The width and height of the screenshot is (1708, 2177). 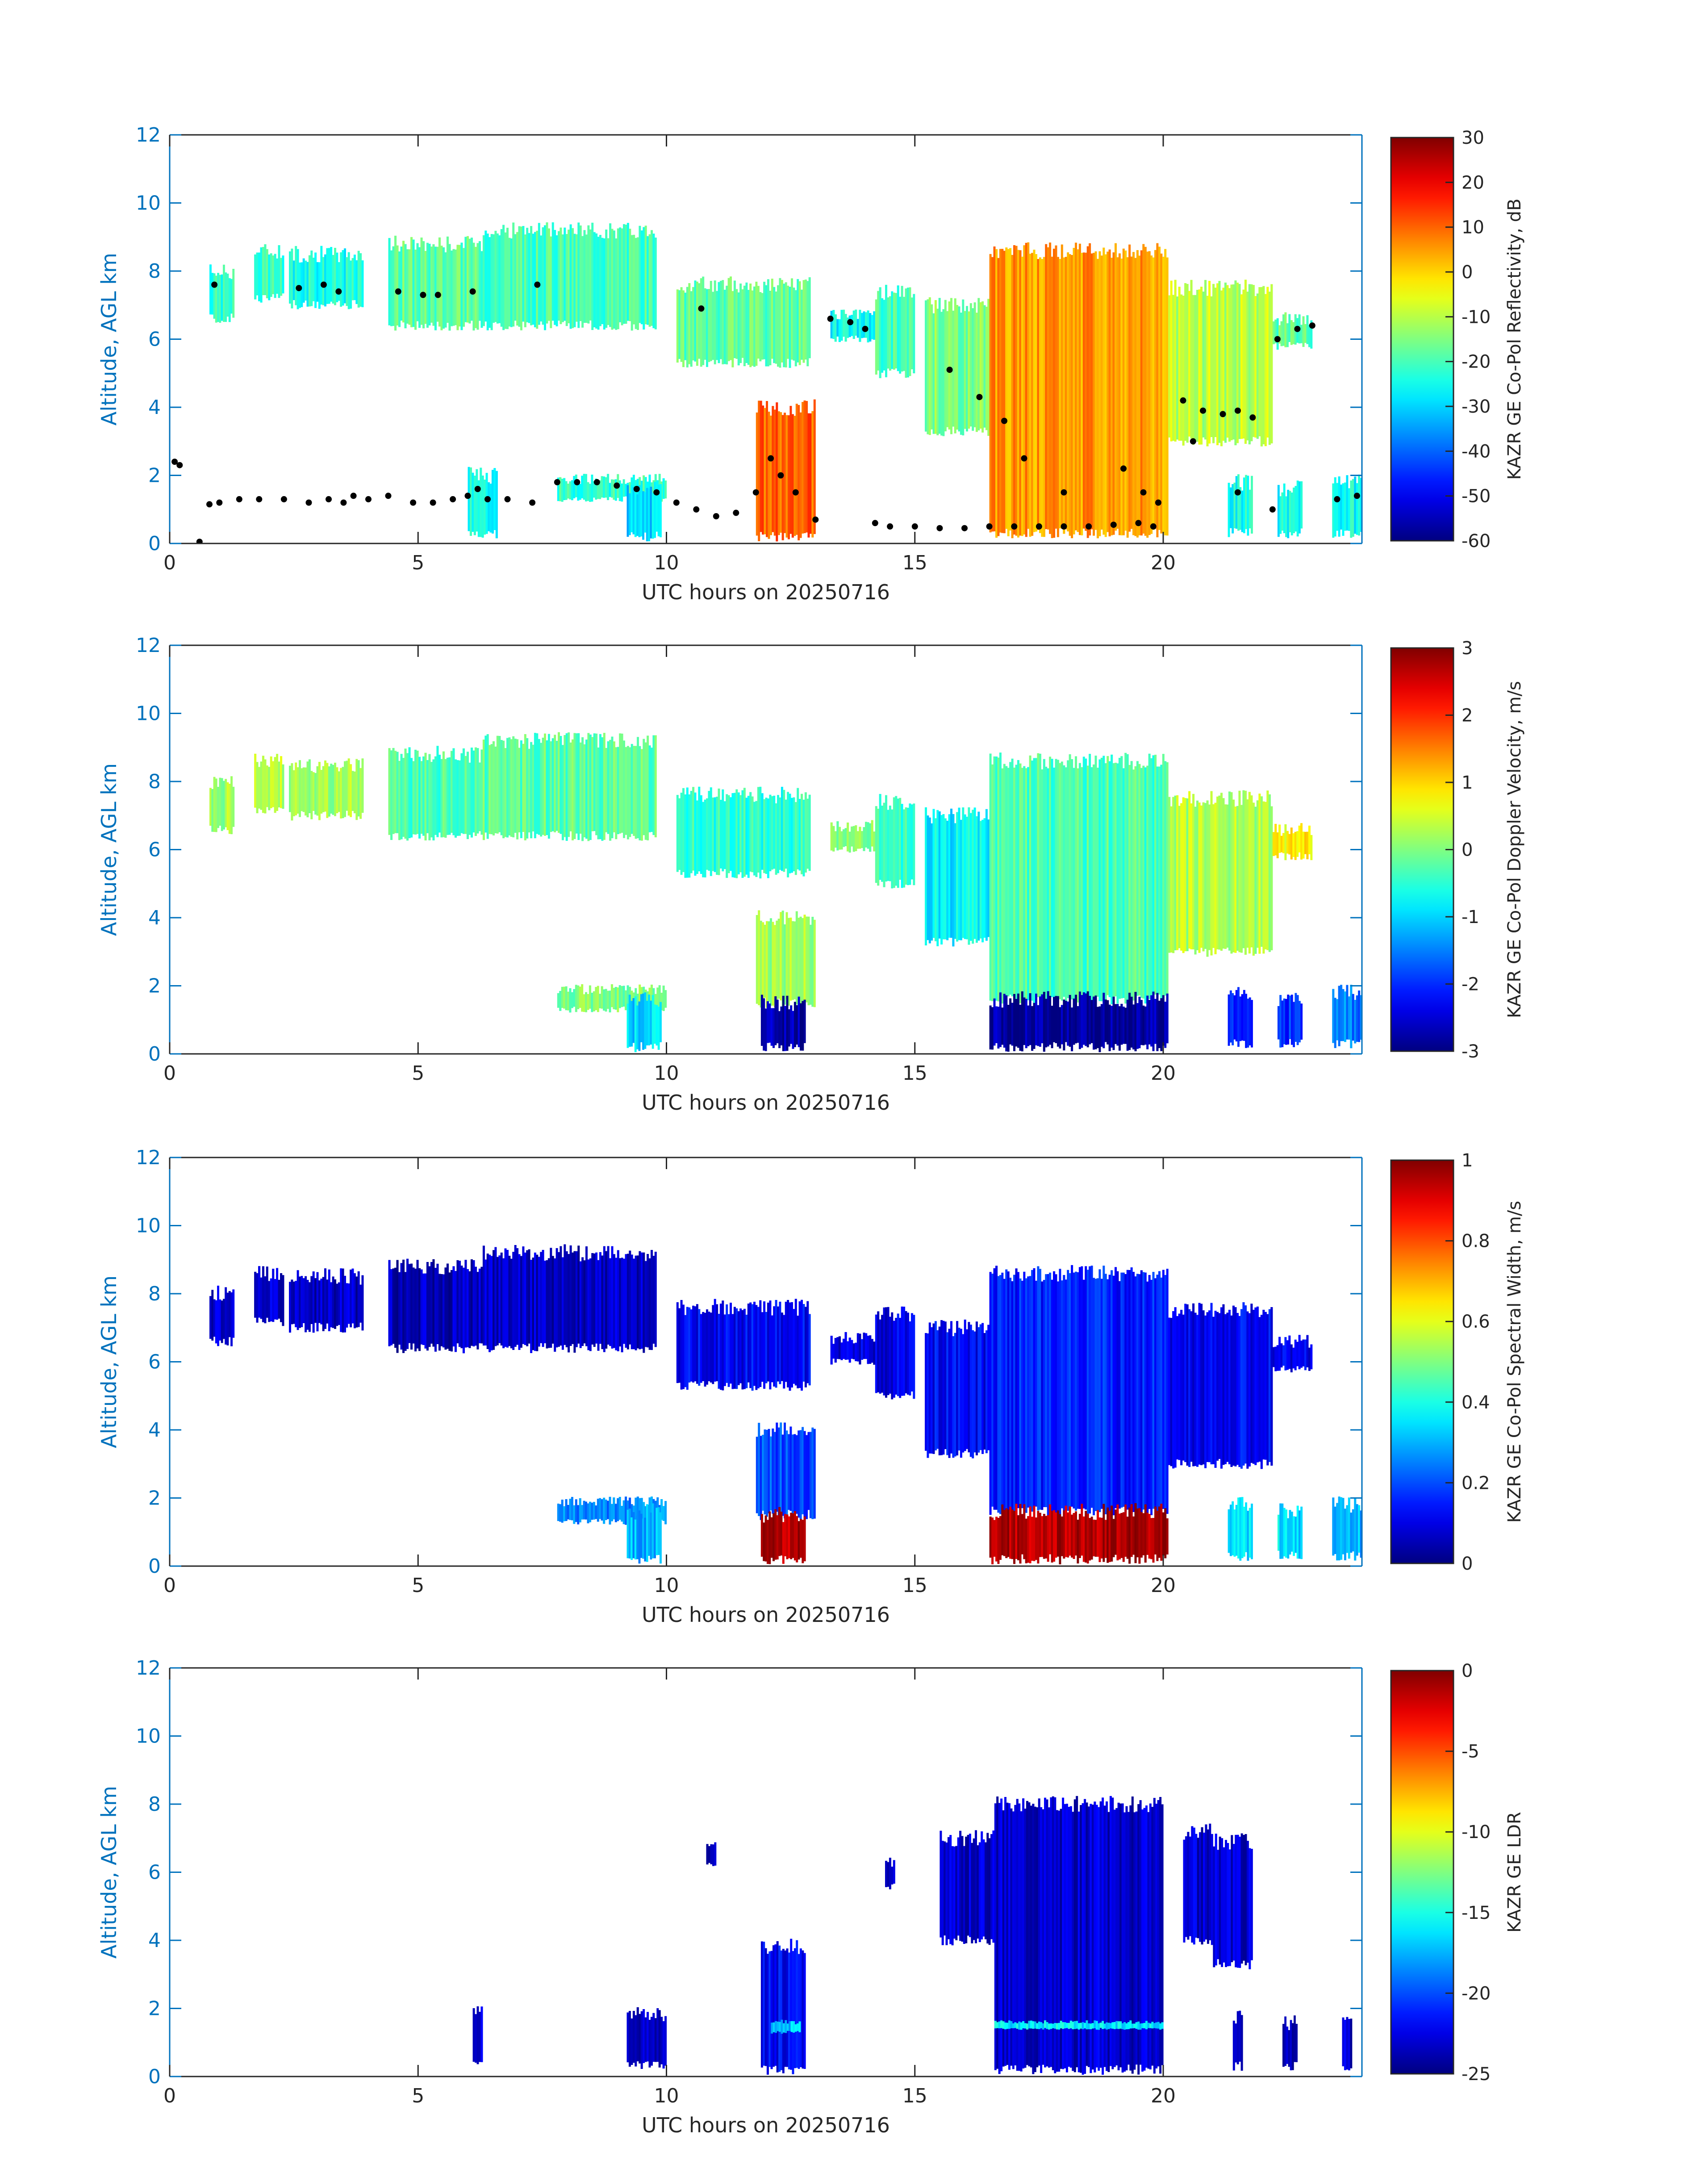 I want to click on colorbar-tick-label: 0, so click(x=1467, y=850).